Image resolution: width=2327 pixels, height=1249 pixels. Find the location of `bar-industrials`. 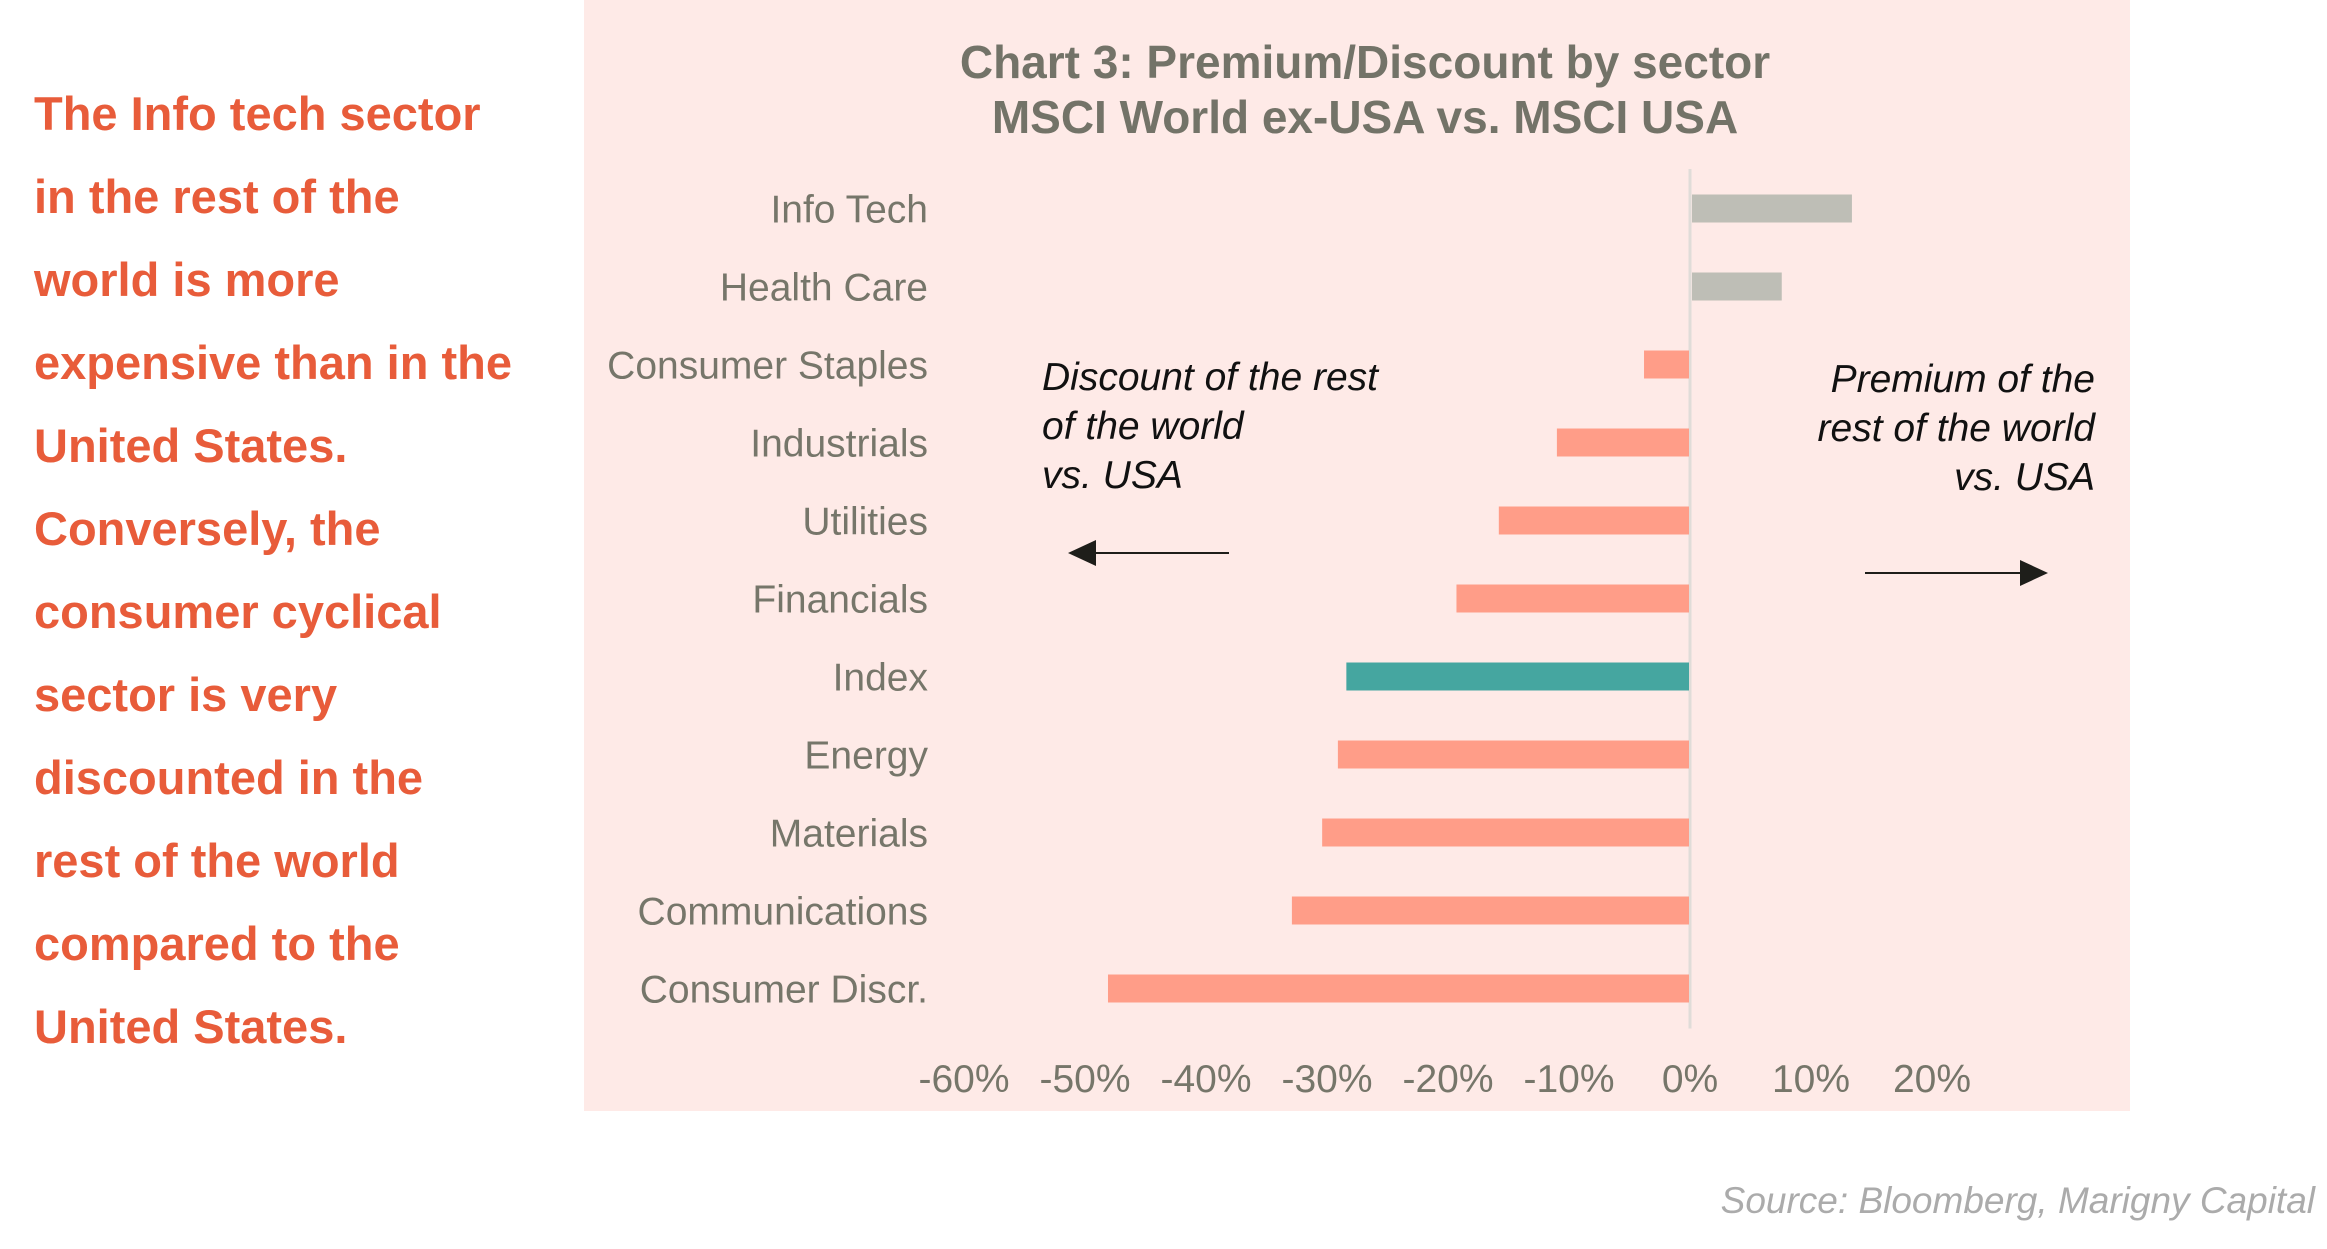

bar-industrials is located at coordinates (1622, 442).